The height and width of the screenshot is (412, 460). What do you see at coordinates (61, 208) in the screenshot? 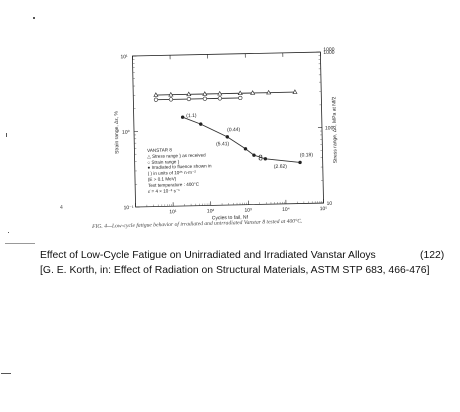
I see `figure-number: 4` at bounding box center [61, 208].